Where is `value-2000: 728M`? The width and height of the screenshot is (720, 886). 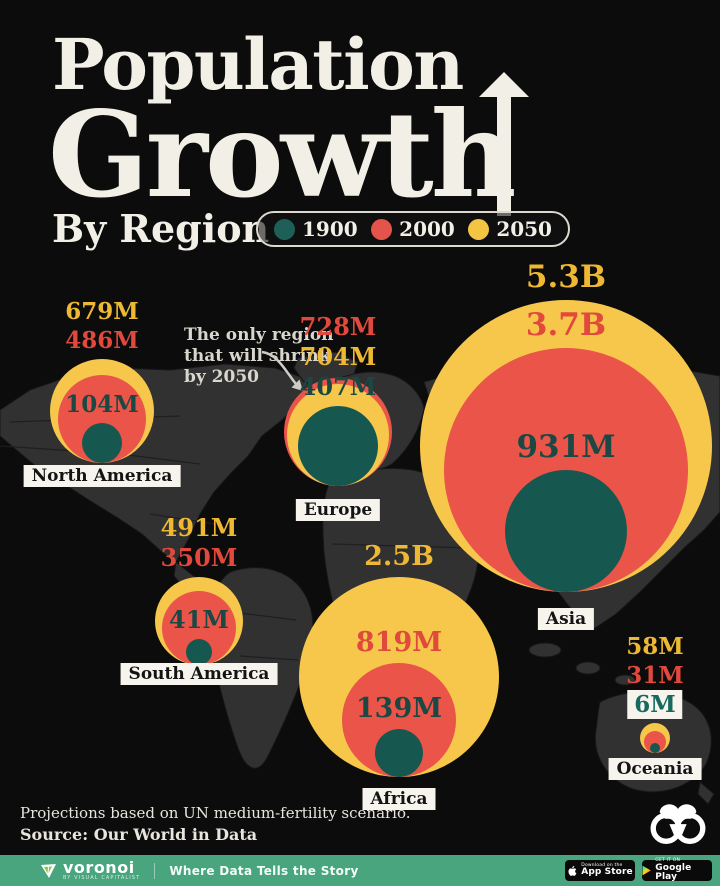 value-2000: 728M is located at coordinates (338, 326).